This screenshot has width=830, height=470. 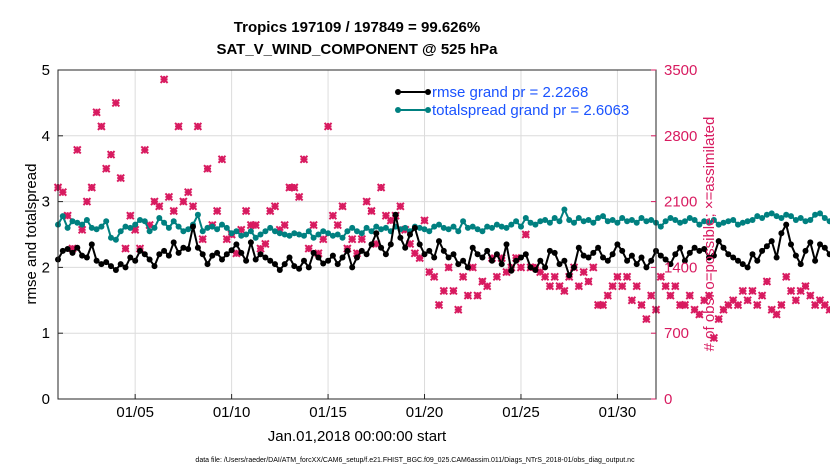 What do you see at coordinates (442, 224) in the screenshot?
I see `spread-series` at bounding box center [442, 224].